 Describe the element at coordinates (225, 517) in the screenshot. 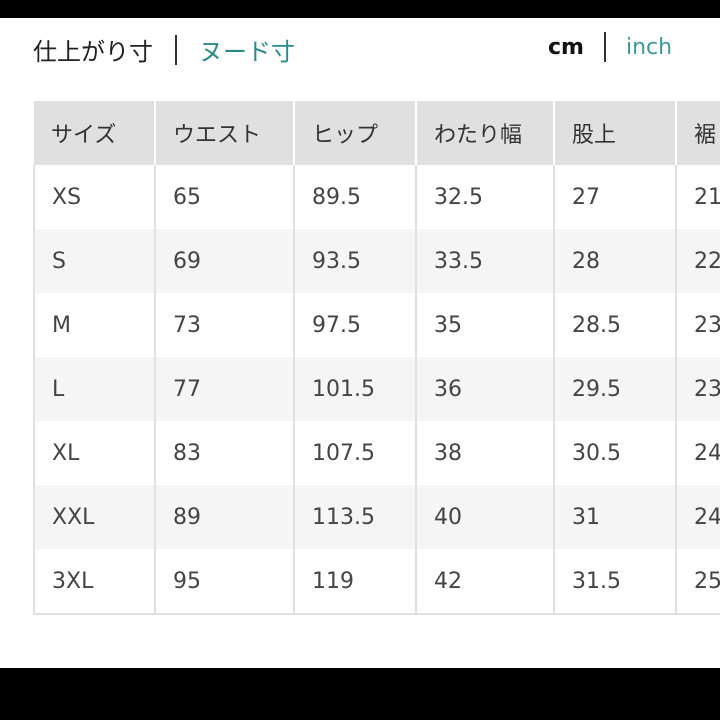

I see `table-cell: 89` at that location.